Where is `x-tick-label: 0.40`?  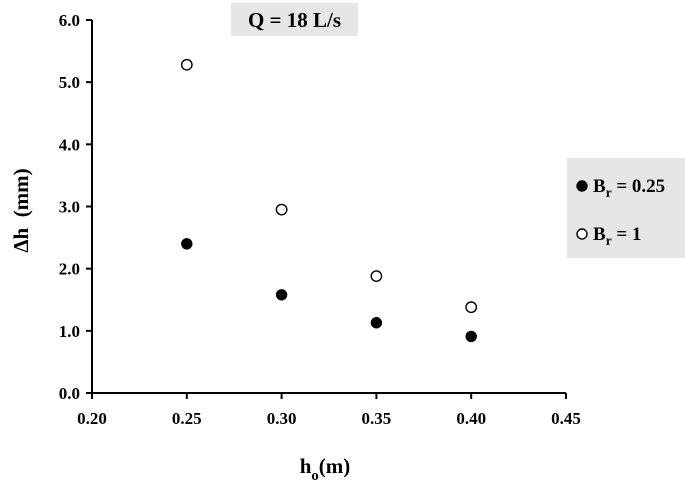 x-tick-label: 0.40 is located at coordinates (471, 418).